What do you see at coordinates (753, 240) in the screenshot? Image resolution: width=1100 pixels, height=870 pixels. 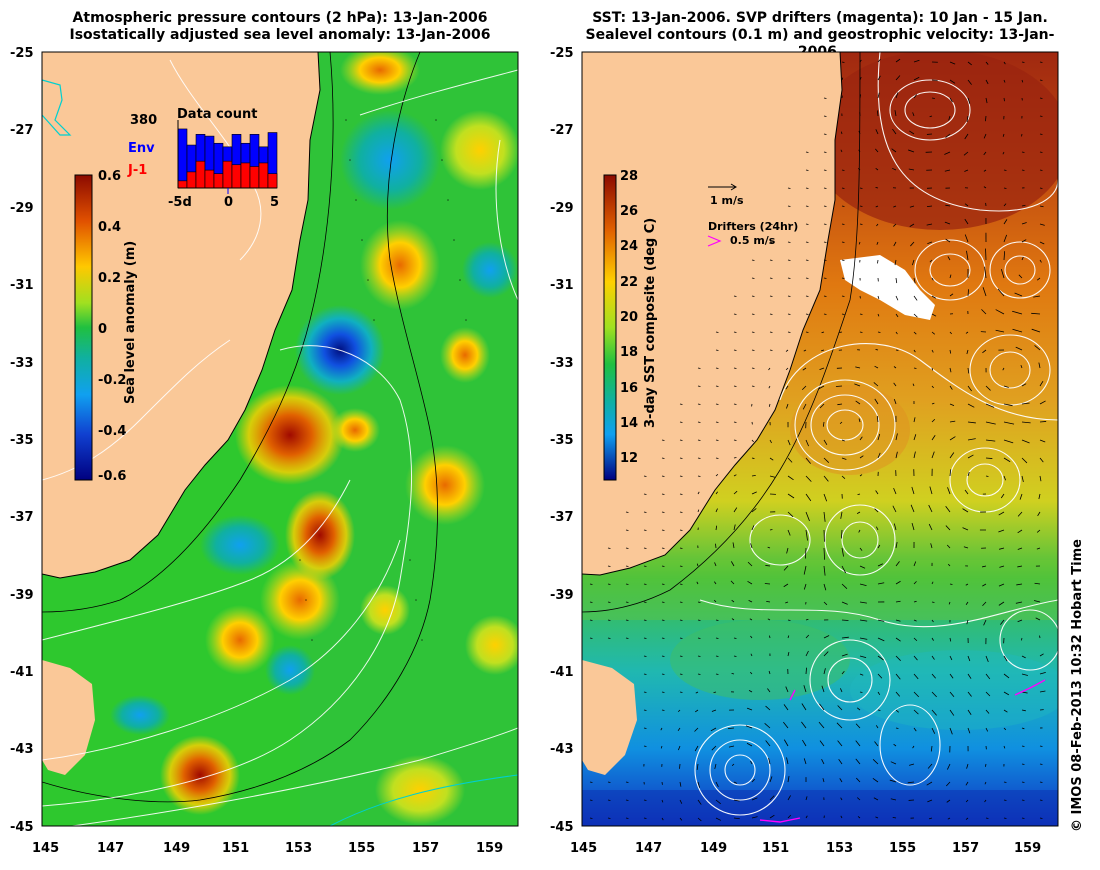 I see `drifter-key-value: 0.5 m/s` at bounding box center [753, 240].